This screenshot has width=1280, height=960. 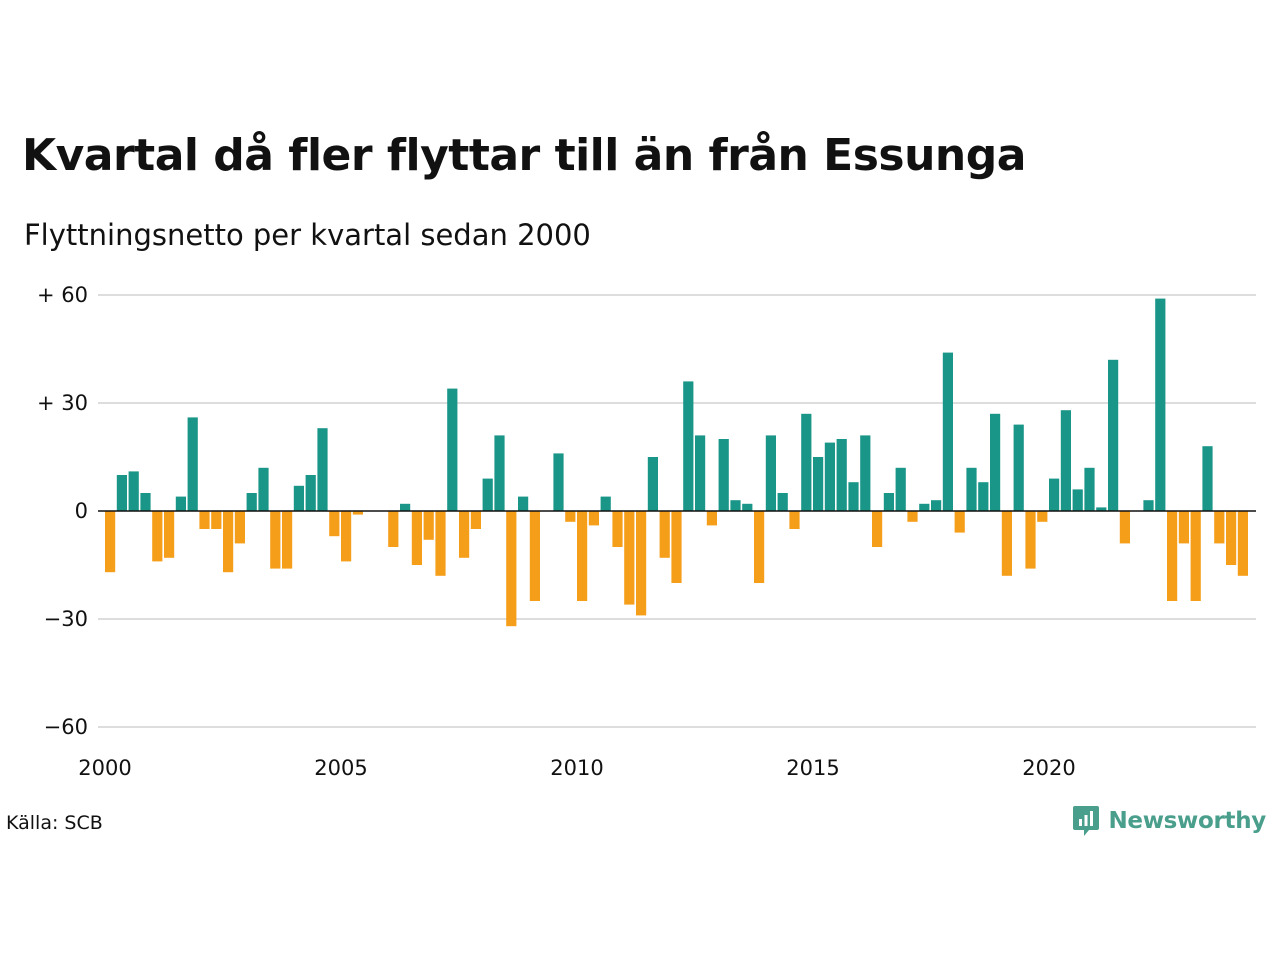 I want to click on x-tick-label: 2015, so click(x=812, y=768).